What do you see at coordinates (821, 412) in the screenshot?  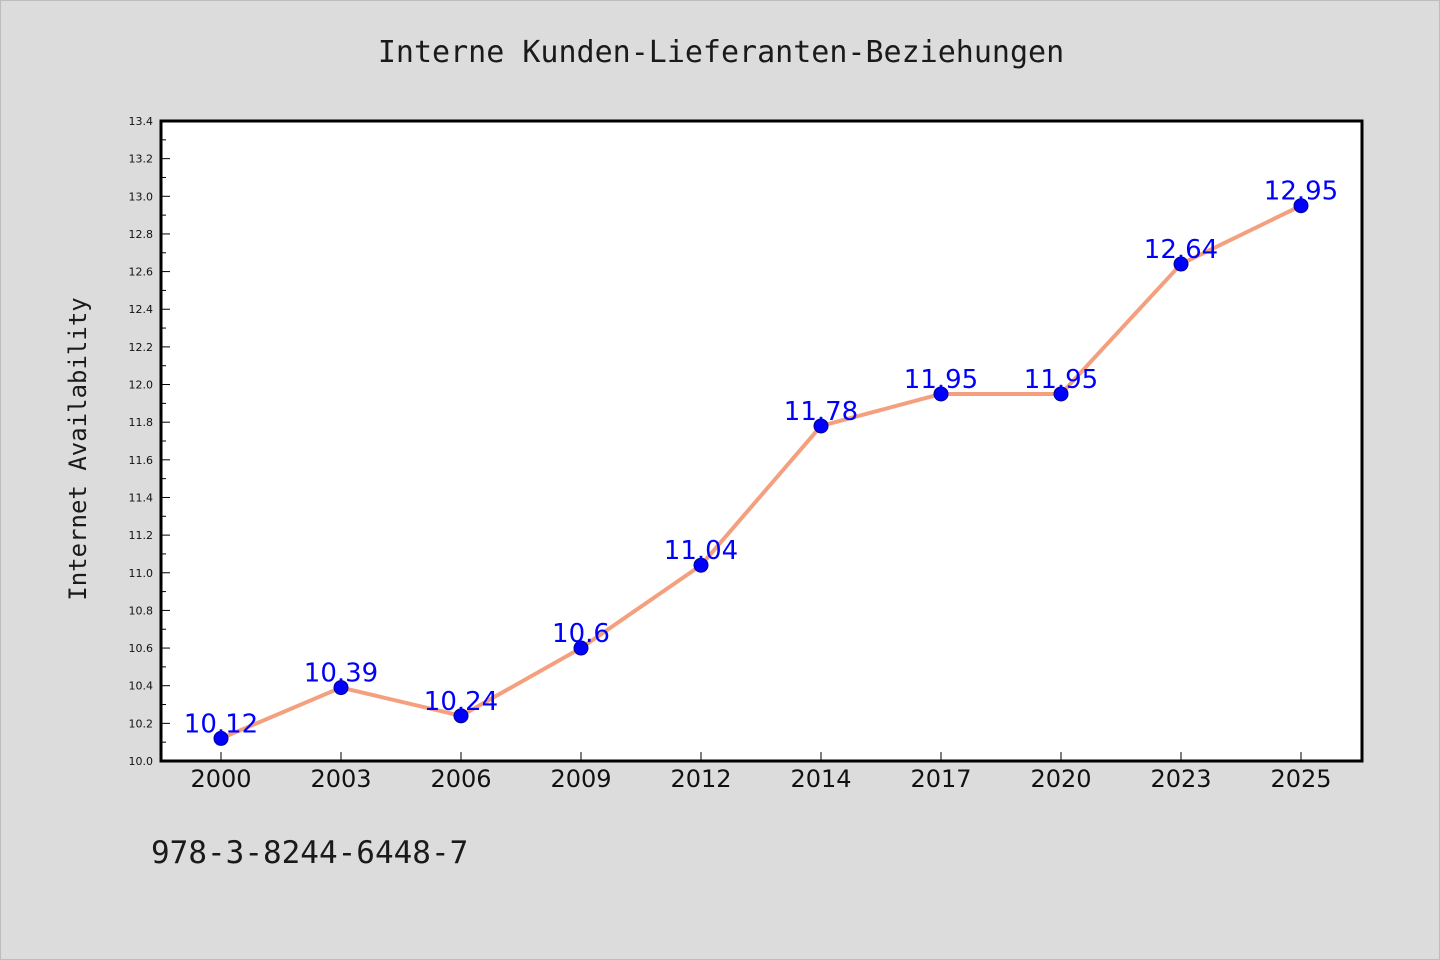 I see `data-label: 11.78` at bounding box center [821, 412].